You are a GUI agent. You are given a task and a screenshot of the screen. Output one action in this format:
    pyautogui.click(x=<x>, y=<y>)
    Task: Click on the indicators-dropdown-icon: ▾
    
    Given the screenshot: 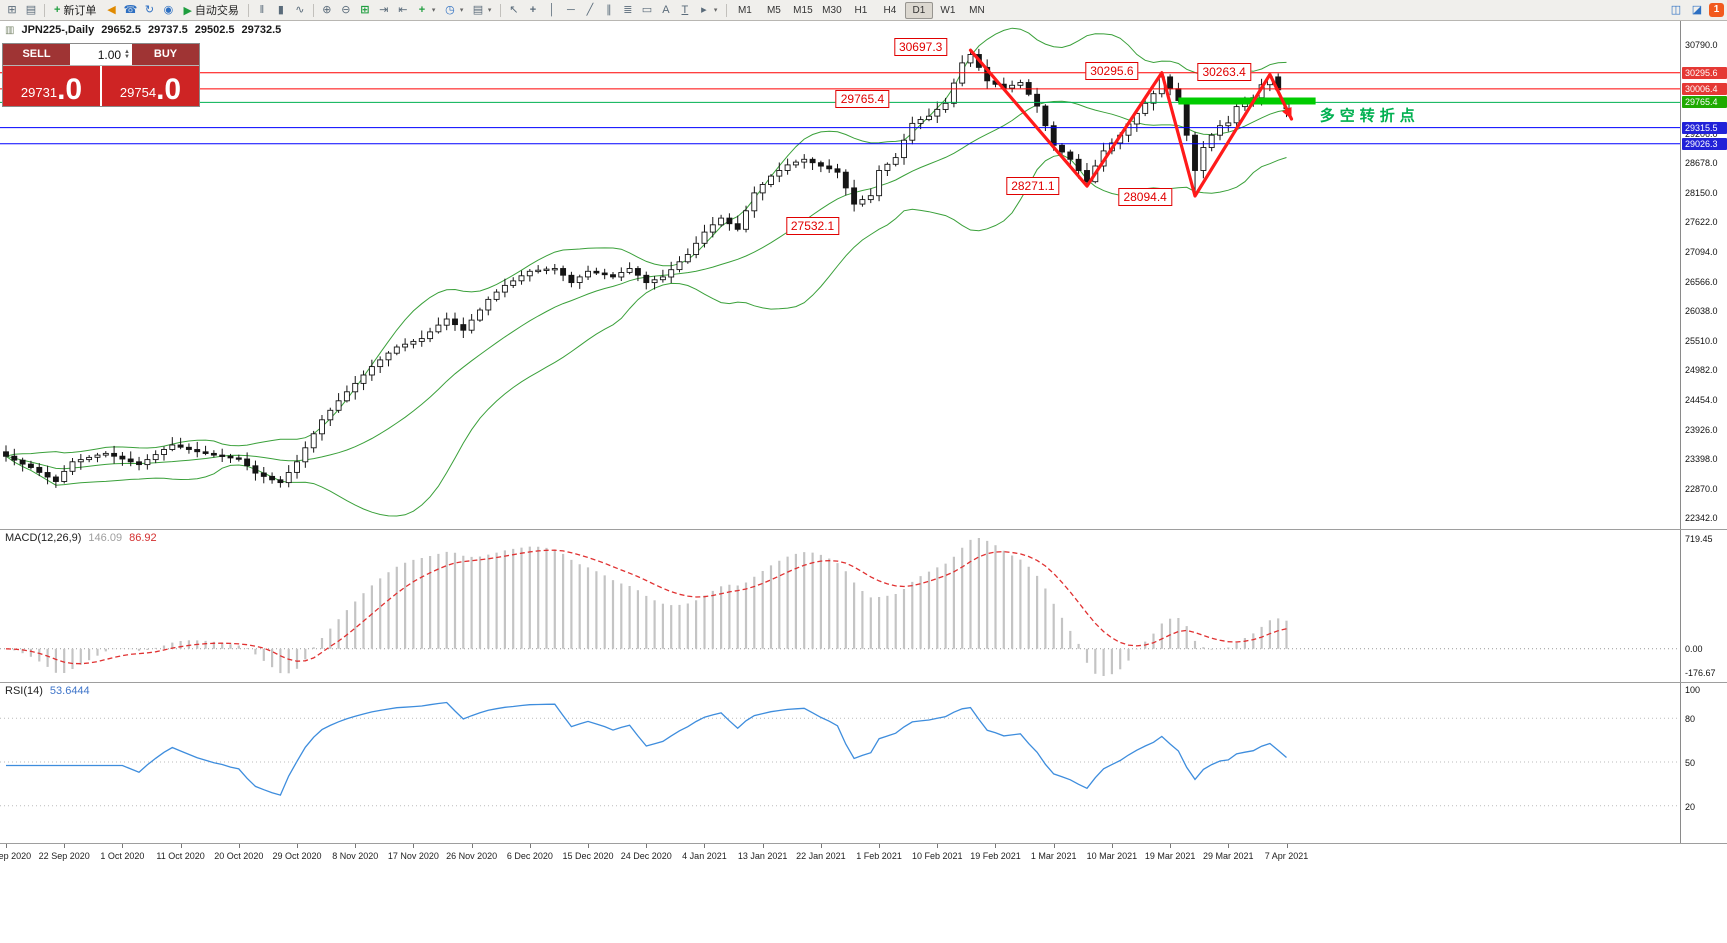 What is the action you would take?
    pyautogui.click(x=433, y=10)
    